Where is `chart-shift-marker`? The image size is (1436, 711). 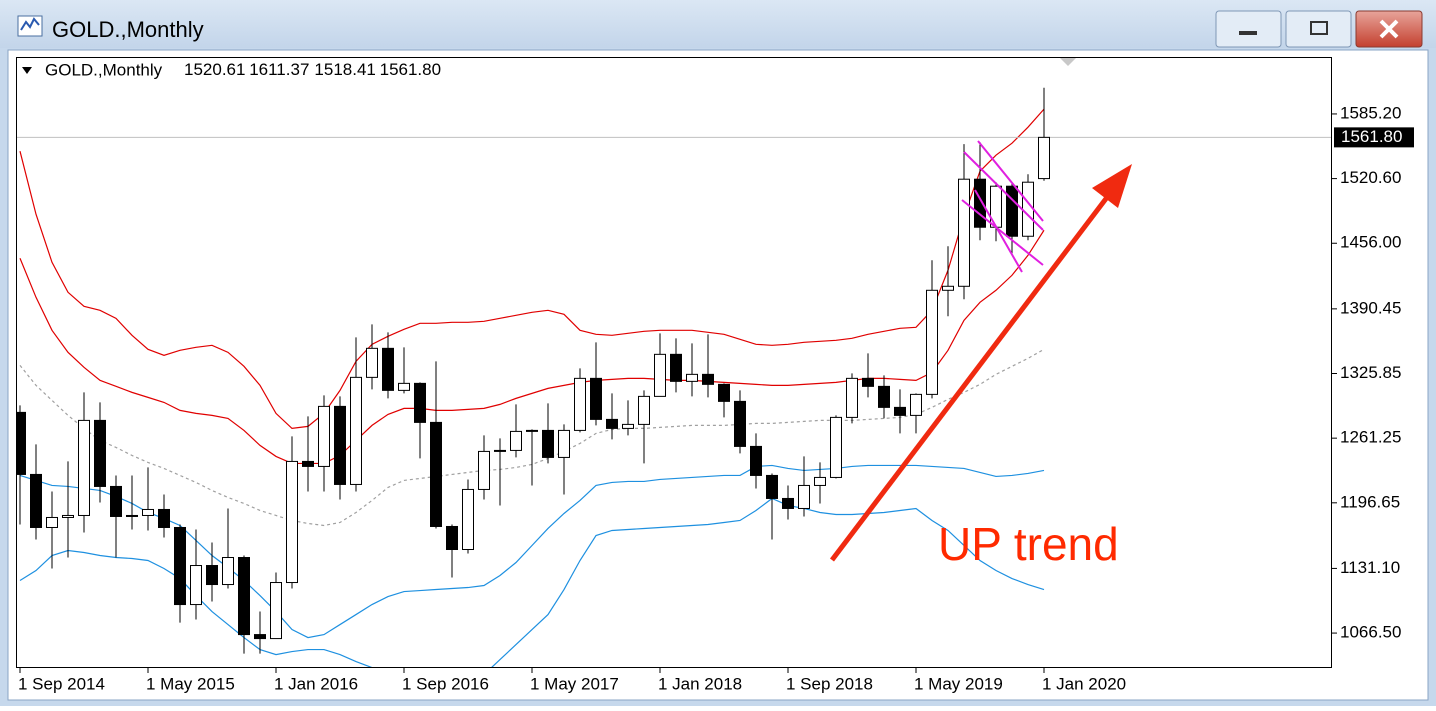
chart-shift-marker is located at coordinates (1068, 62).